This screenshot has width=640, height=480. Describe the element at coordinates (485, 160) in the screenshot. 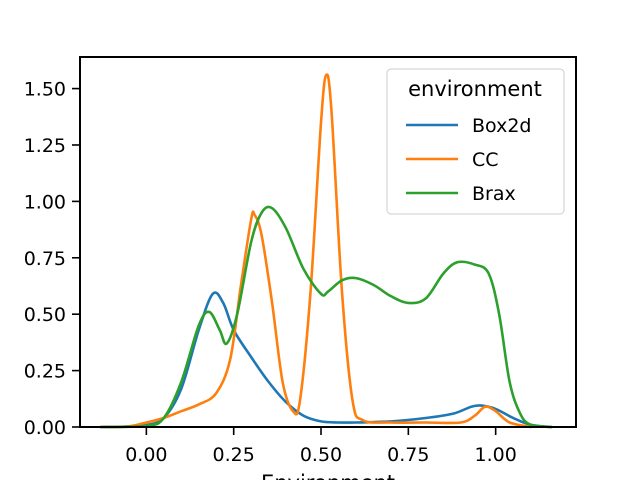

I see `legend-label-cc: CC` at that location.